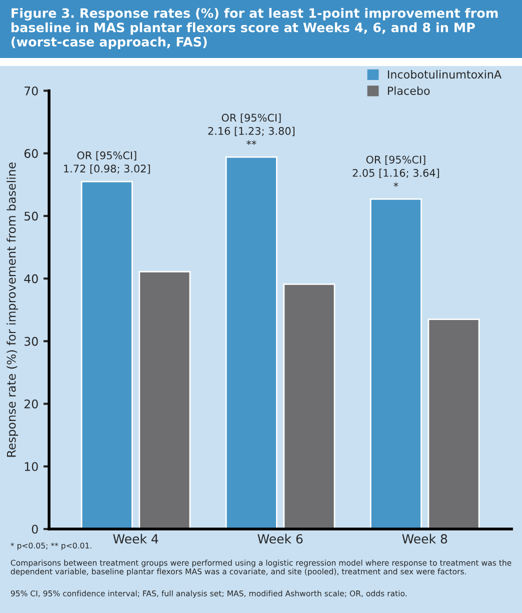 This screenshot has width=522, height=613. What do you see at coordinates (107, 162) in the screenshot?
I see `annotation: OR [95%CI] 1.72 [0.98; 3.02]` at bounding box center [107, 162].